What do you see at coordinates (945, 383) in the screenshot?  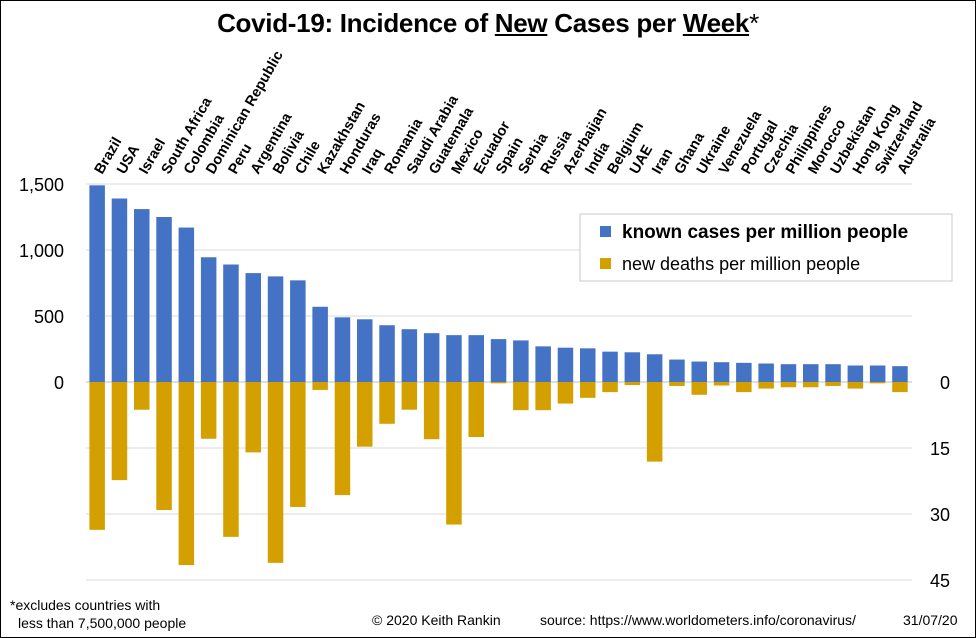 I see `right-tick-label: 0` at bounding box center [945, 383].